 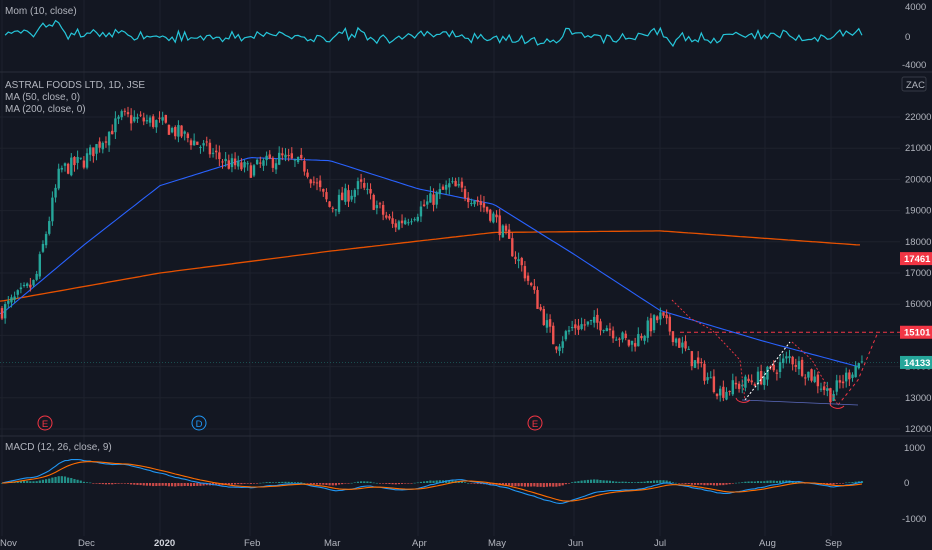 What do you see at coordinates (8, 543) in the screenshot?
I see `time-tick: Nov` at bounding box center [8, 543].